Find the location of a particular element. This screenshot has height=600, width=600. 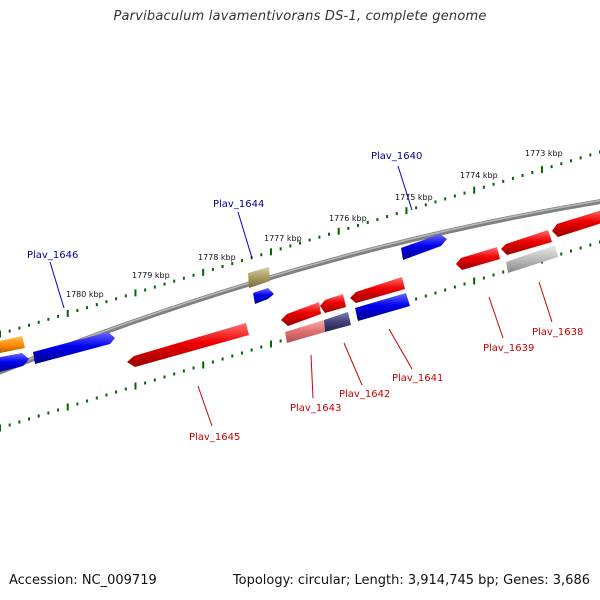

forward-leader-lines is located at coordinates (231, 237).